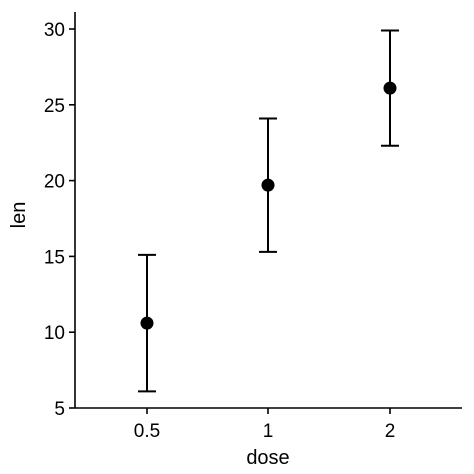 The height and width of the screenshot is (474, 474). What do you see at coordinates (54, 106) in the screenshot?
I see `y-tick-label: 25` at bounding box center [54, 106].